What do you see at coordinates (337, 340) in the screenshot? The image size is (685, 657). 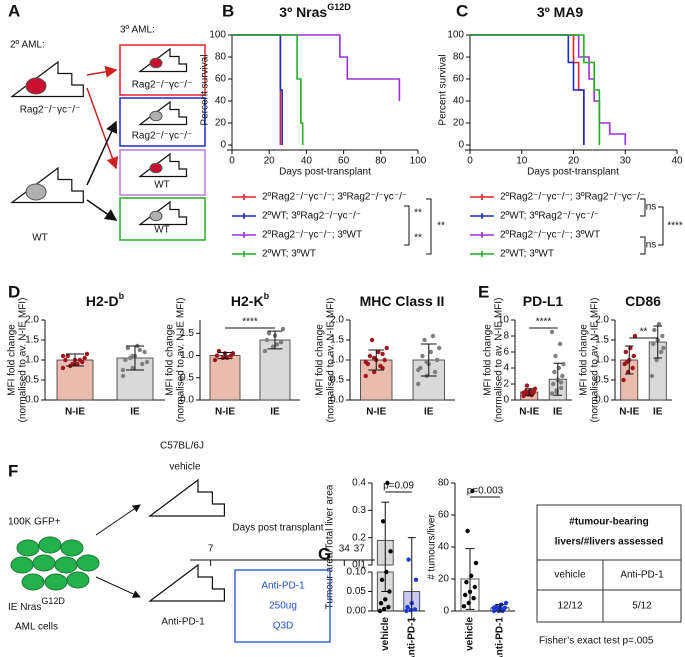 I see `y-tick-label: 1.5` at bounding box center [337, 340].